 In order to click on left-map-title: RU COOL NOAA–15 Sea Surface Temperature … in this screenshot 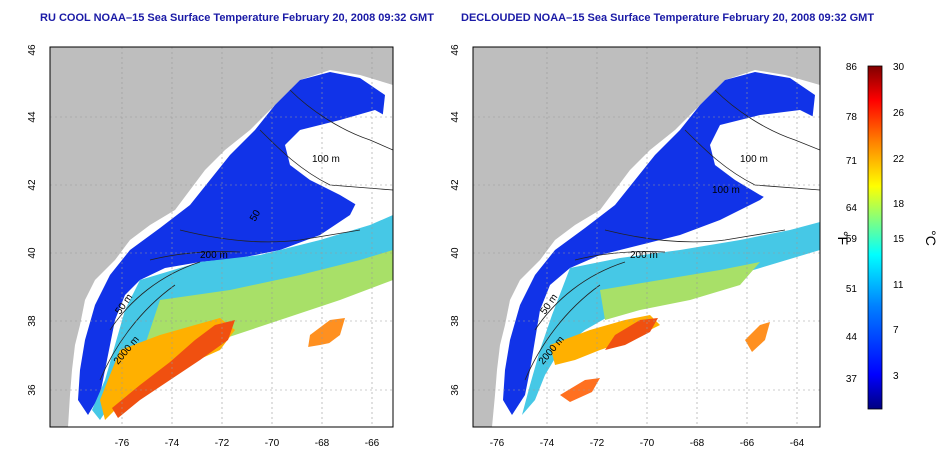, I will do `click(237, 18)`.